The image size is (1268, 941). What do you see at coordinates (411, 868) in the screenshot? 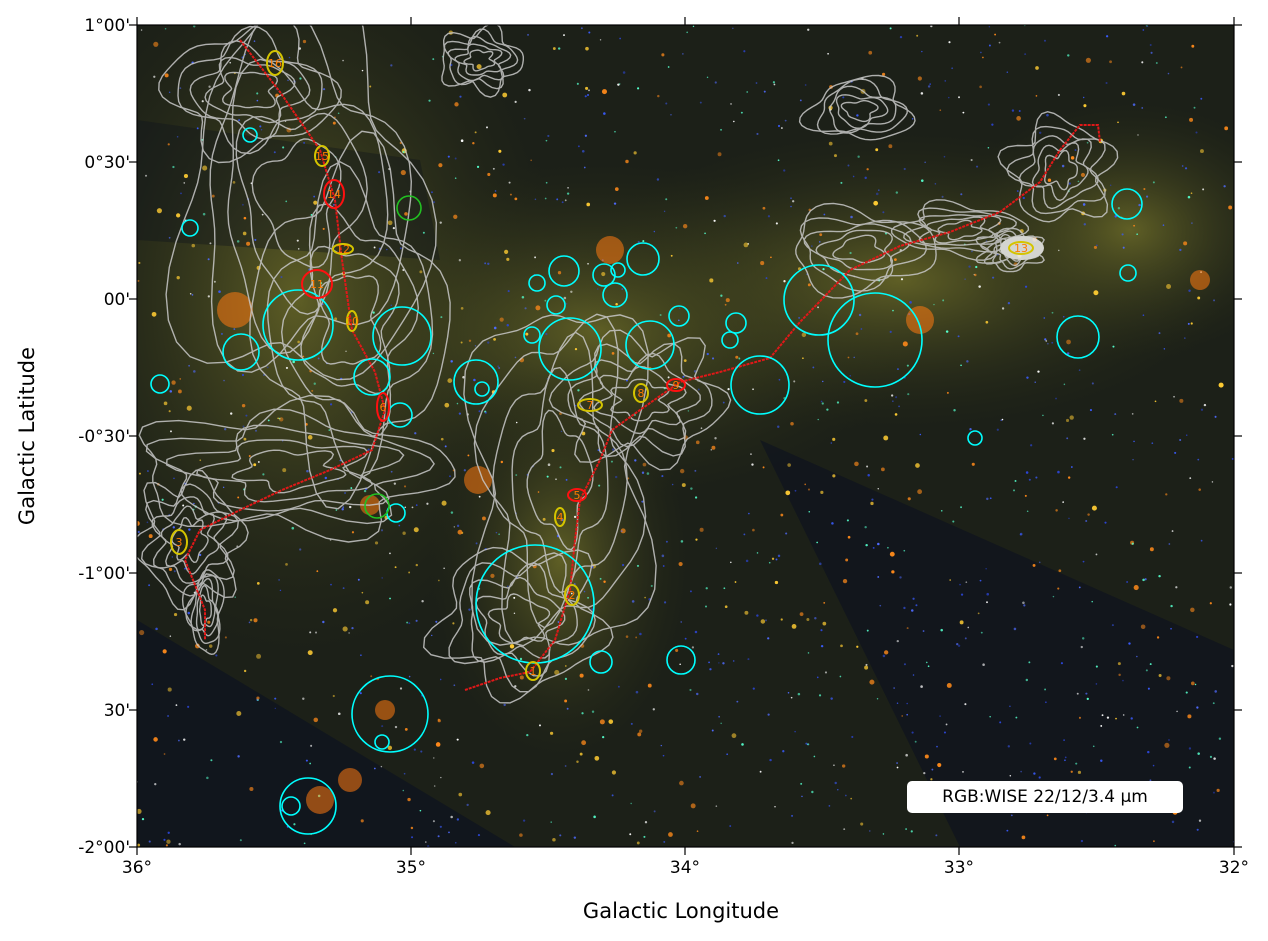
I see `x-tick-label: 35°` at bounding box center [411, 868].